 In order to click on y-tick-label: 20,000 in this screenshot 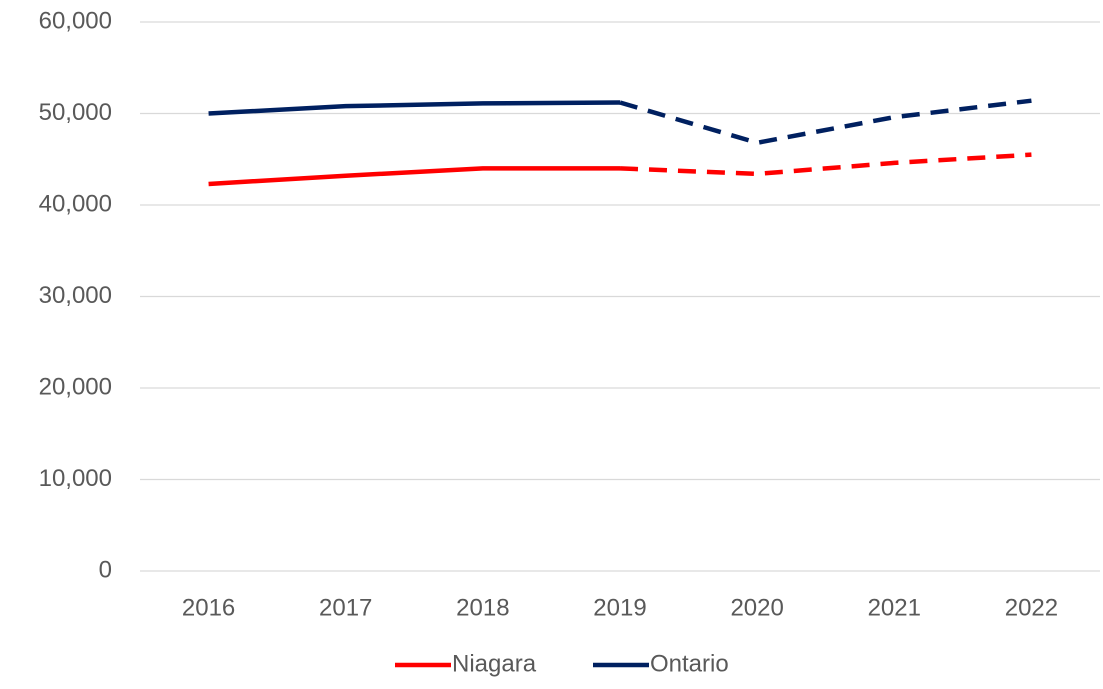, I will do `click(75, 386)`.